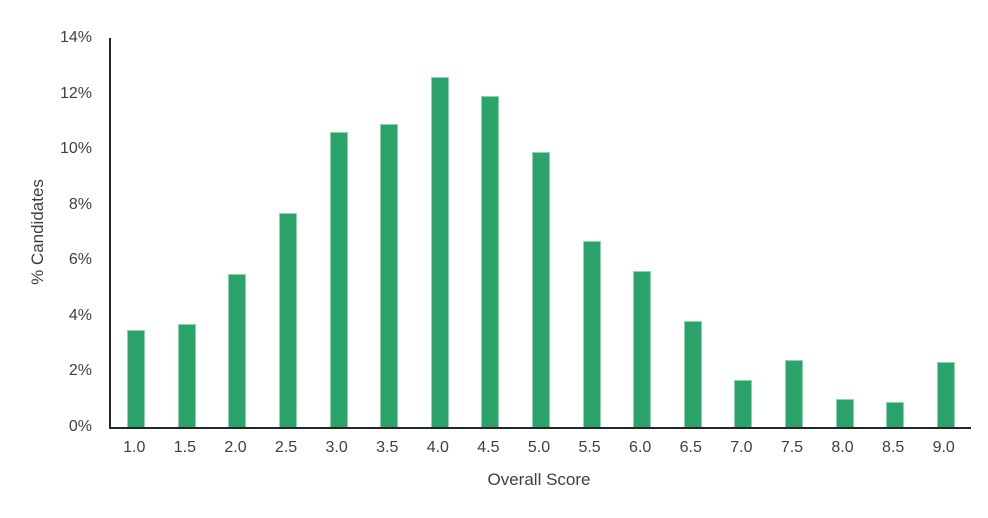 The width and height of the screenshot is (988, 518). Describe the element at coordinates (741, 447) in the screenshot. I see `x-tick-label-7.0: 7.0` at that location.